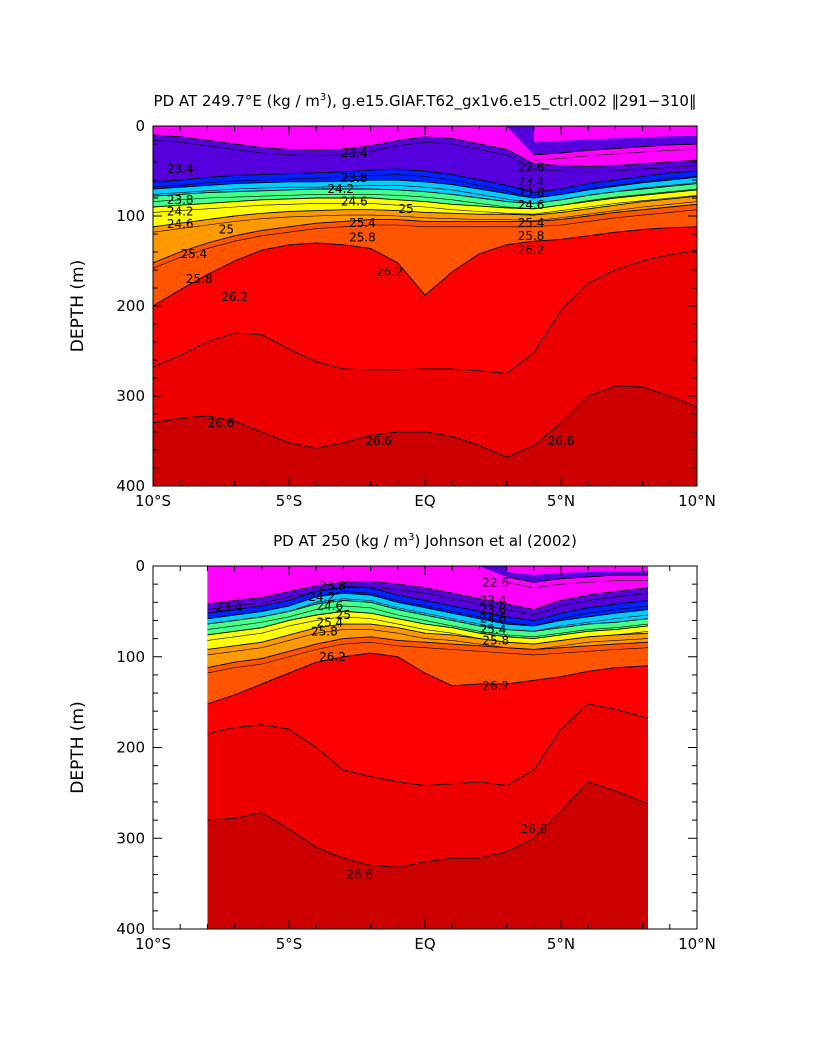  Describe the element at coordinates (428, 678) in the screenshot. I see `contour-line-26.2` at that location.